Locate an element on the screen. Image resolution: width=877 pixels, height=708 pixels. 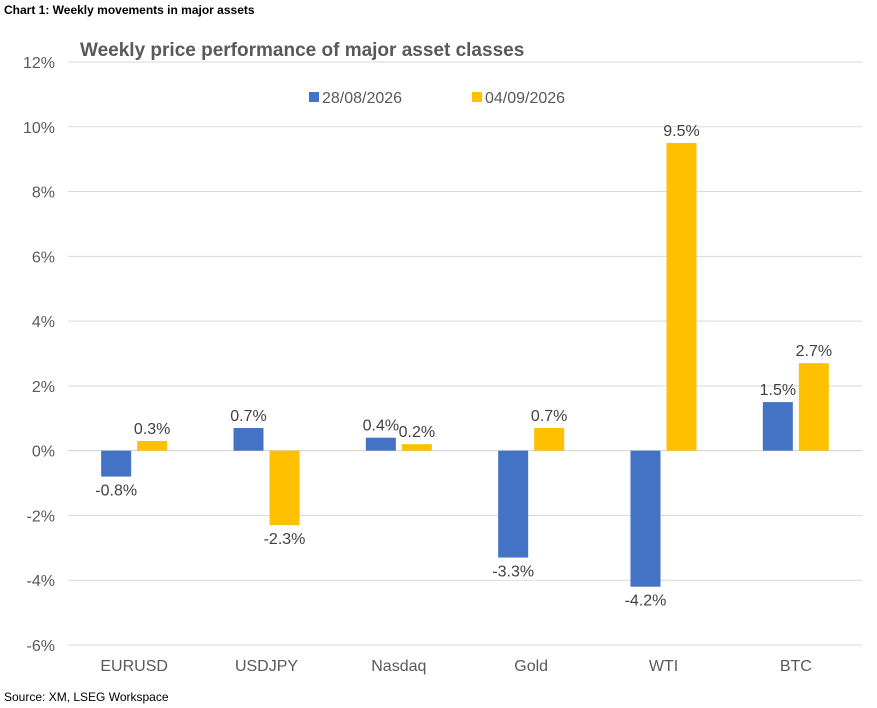
y-tick-label: -2% is located at coordinates (41, 516).